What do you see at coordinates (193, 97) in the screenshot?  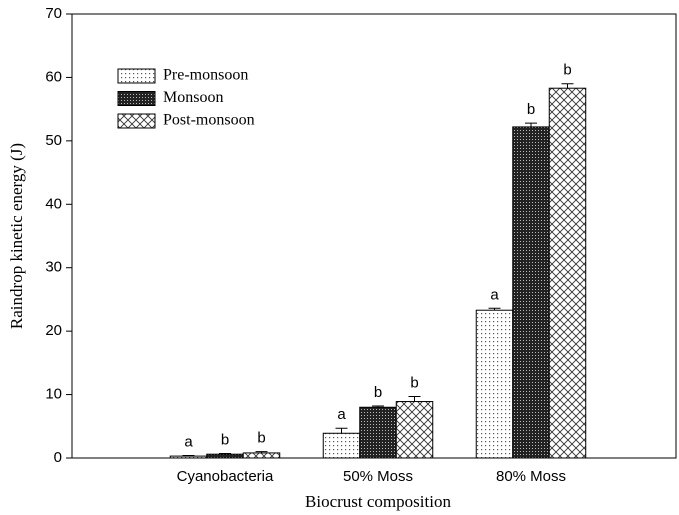 I see `legend-label: Monsoon` at bounding box center [193, 97].